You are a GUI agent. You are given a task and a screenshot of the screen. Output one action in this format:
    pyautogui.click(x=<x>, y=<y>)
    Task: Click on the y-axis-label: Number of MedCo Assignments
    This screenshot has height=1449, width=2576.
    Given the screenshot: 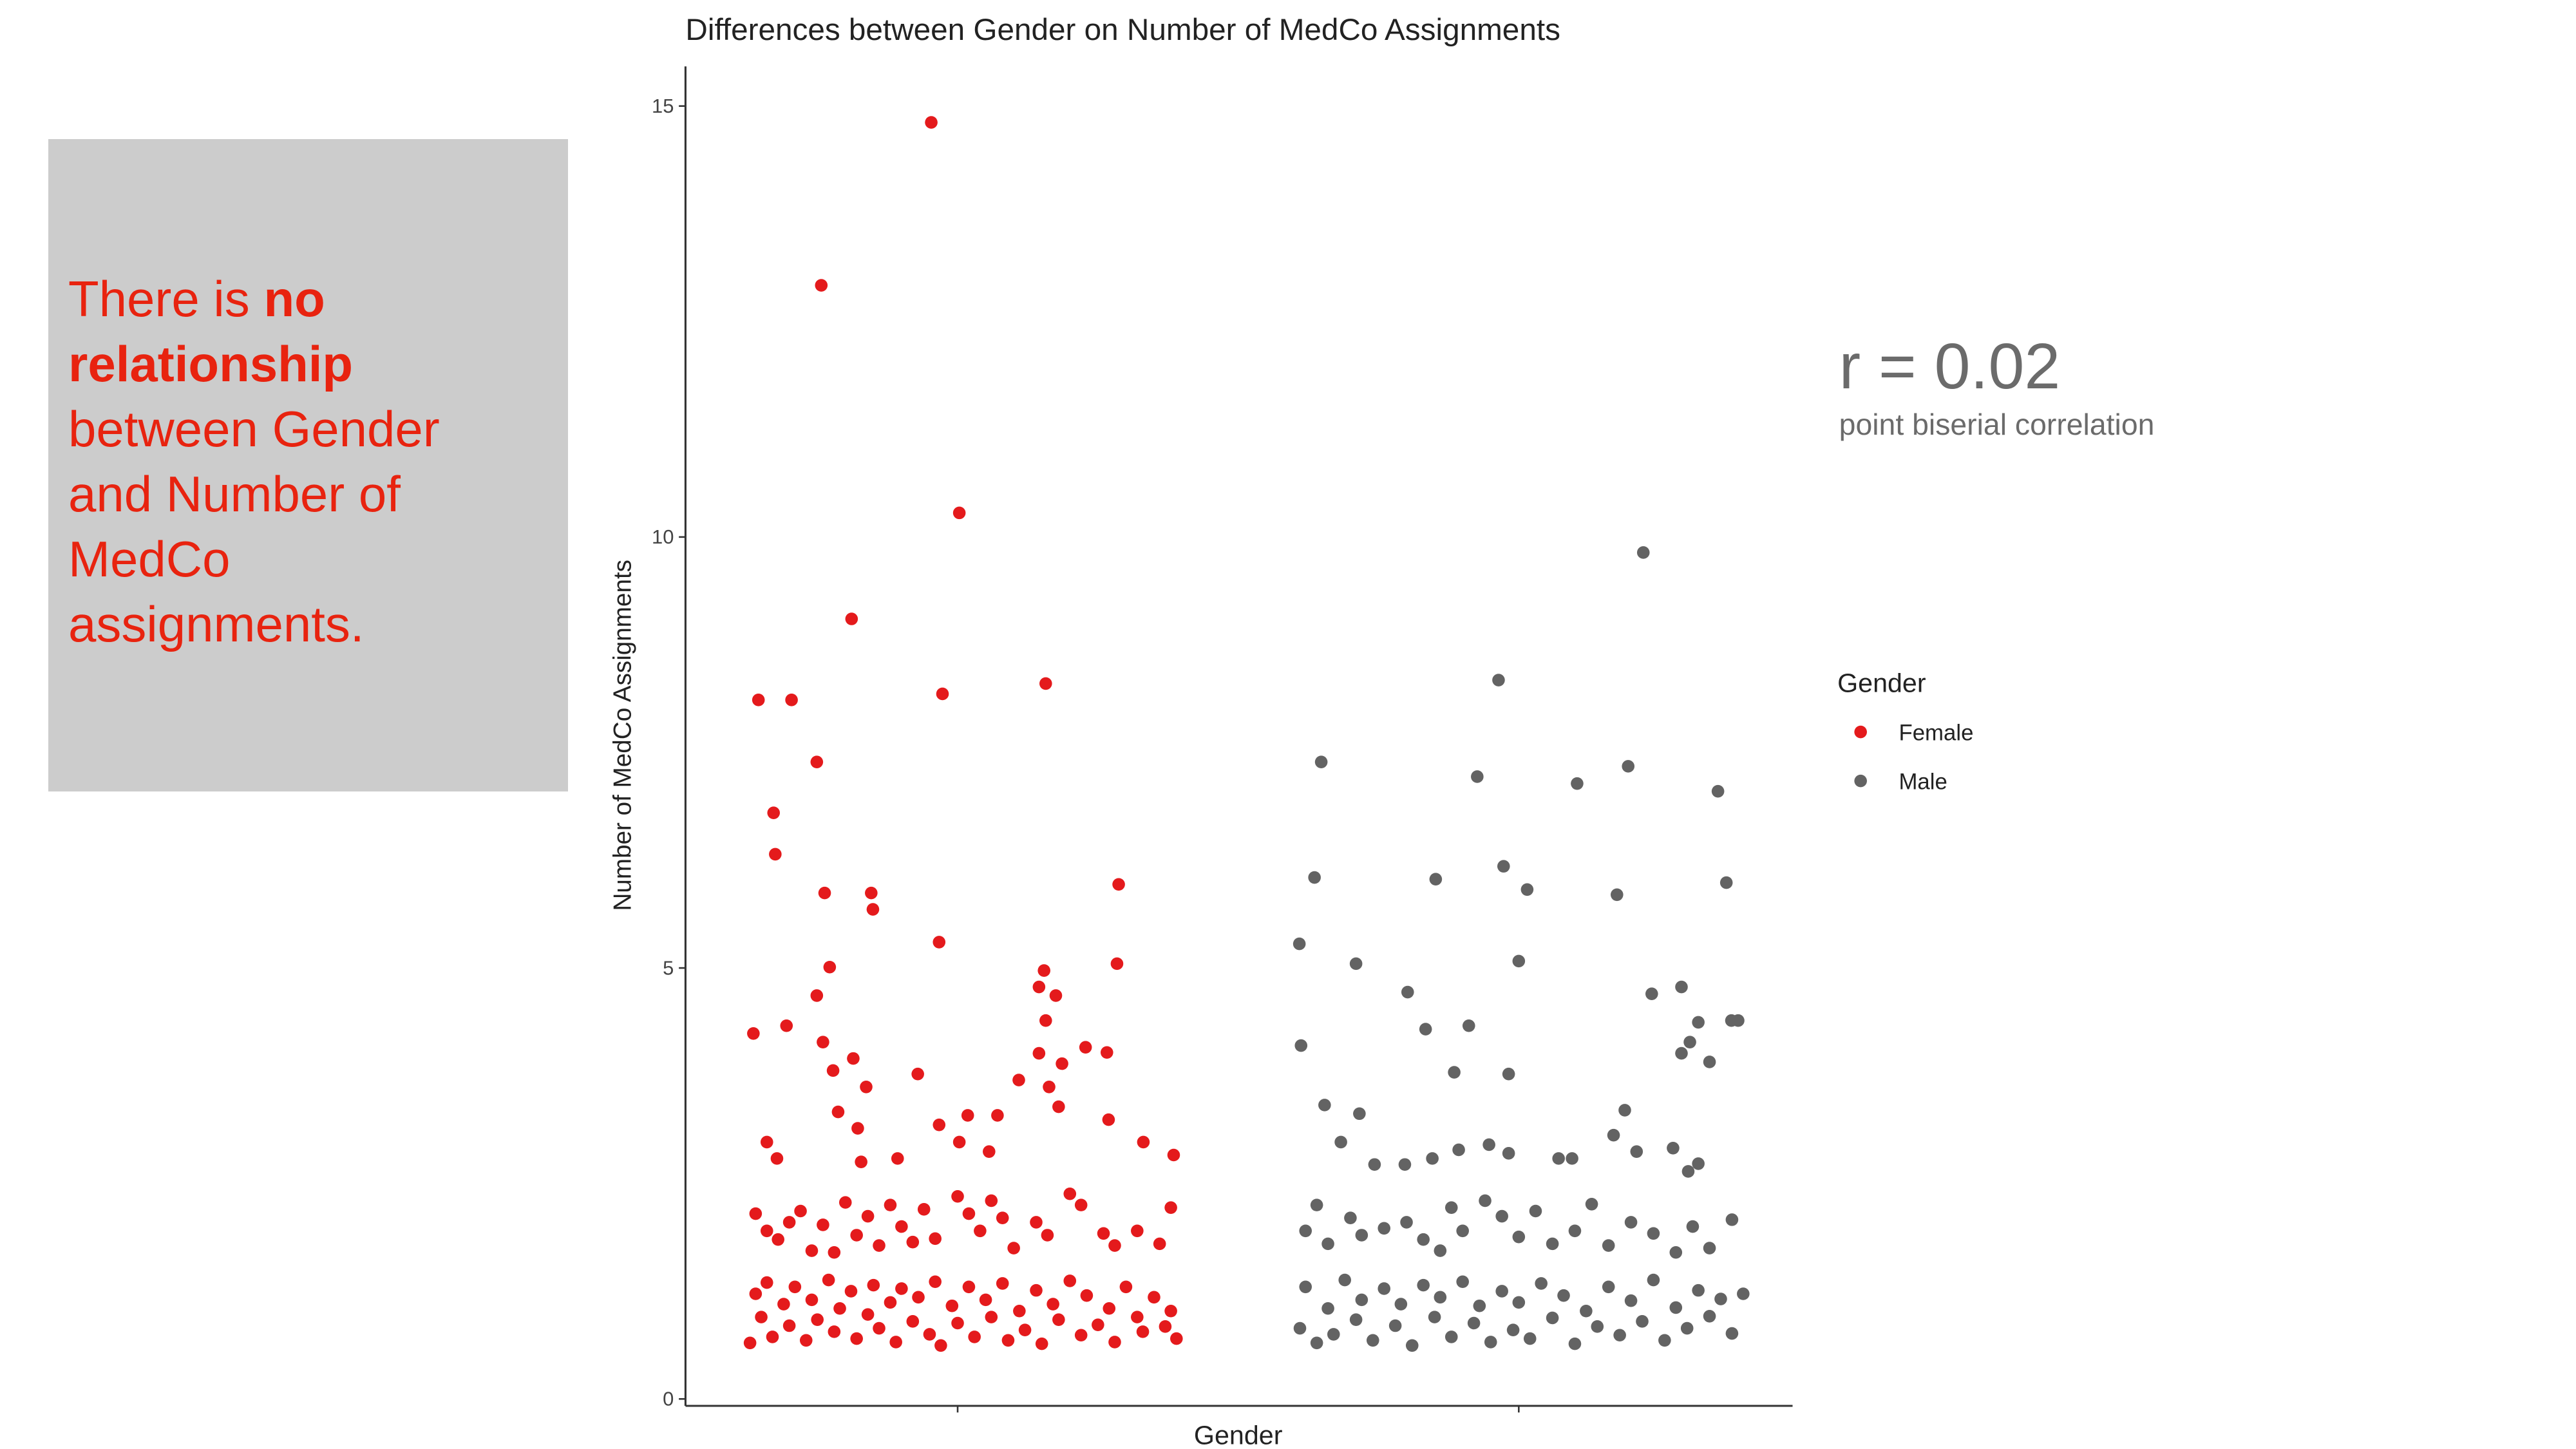 What is the action you would take?
    pyautogui.click(x=622, y=735)
    